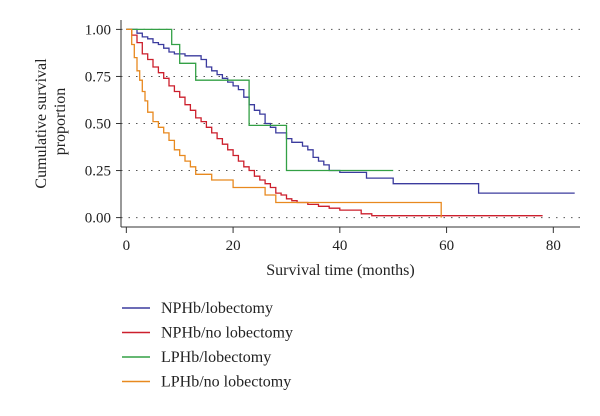 The image size is (600, 416). What do you see at coordinates (98, 30) in the screenshot?
I see `y-tick-label: 1.00` at bounding box center [98, 30].